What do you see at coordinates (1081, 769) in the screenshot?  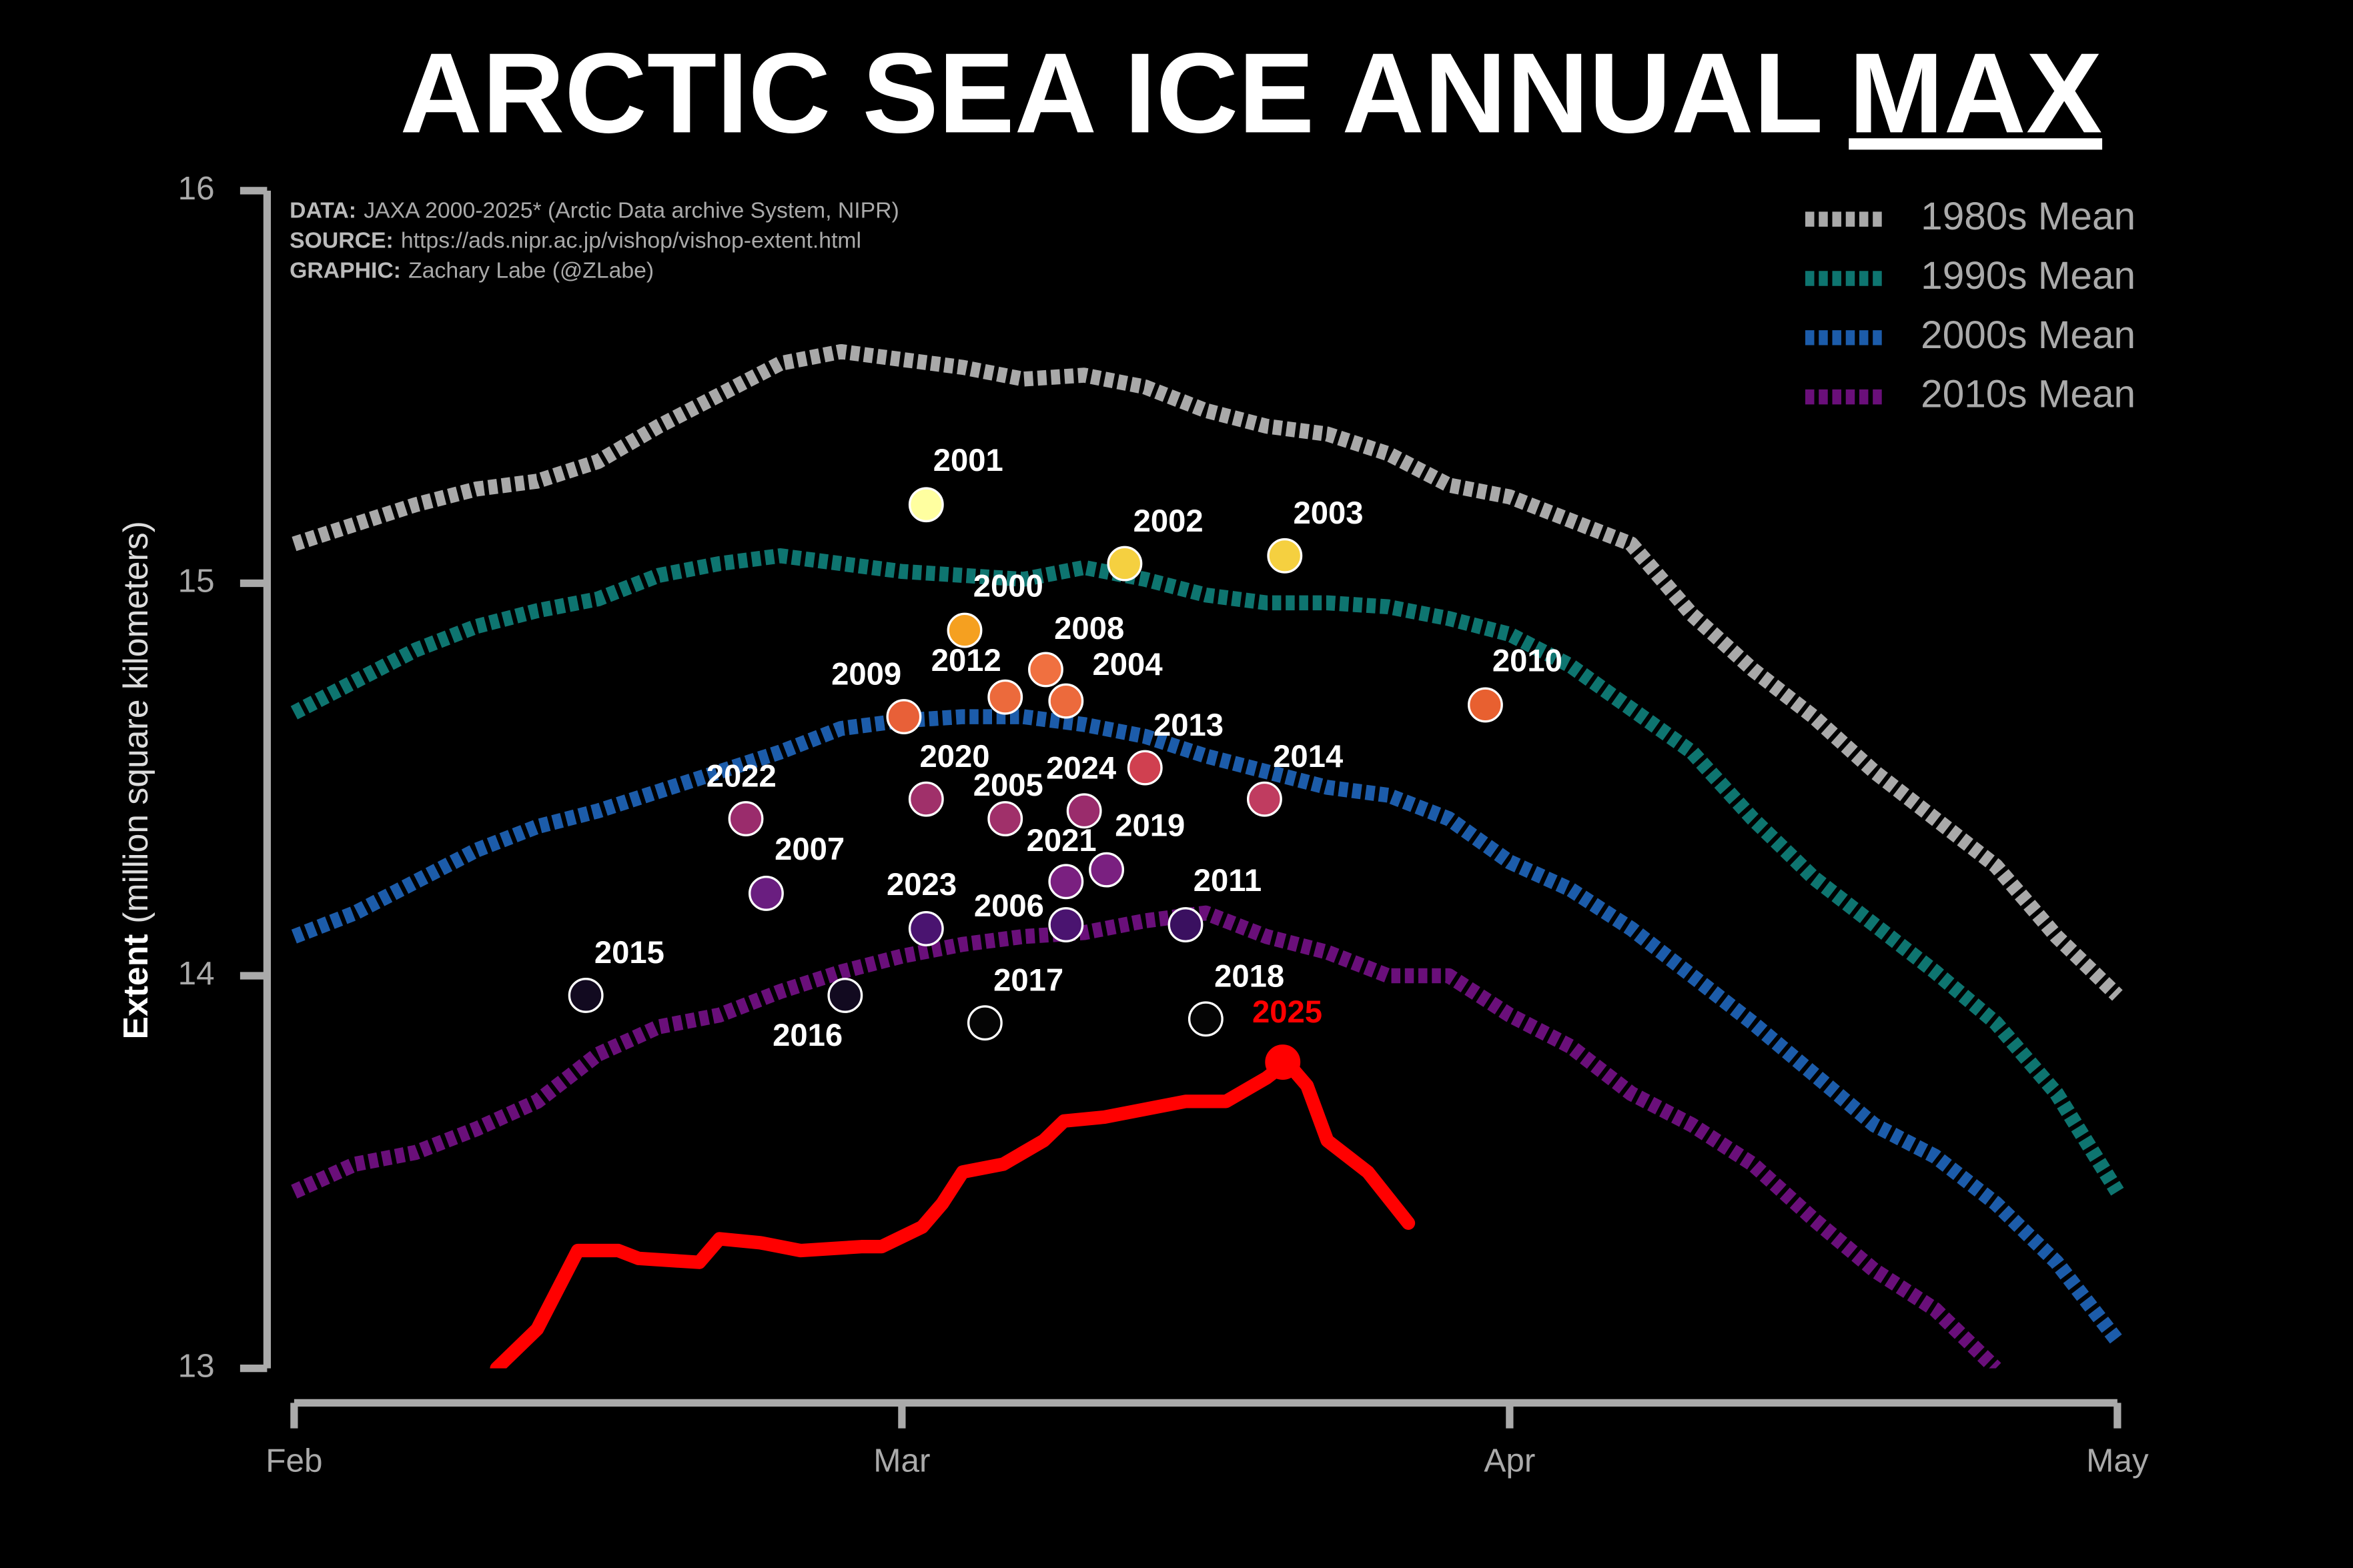 I see `year-label: 2024` at bounding box center [1081, 769].